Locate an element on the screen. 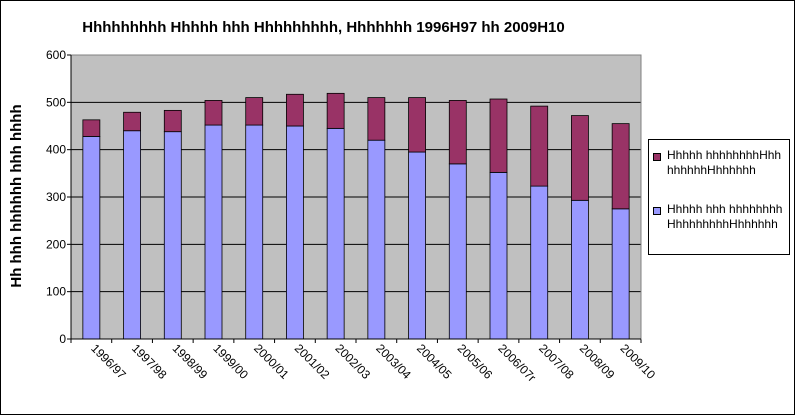 This screenshot has height=415, width=795. x-tick-label: 2000/01 is located at coordinates (271, 361).